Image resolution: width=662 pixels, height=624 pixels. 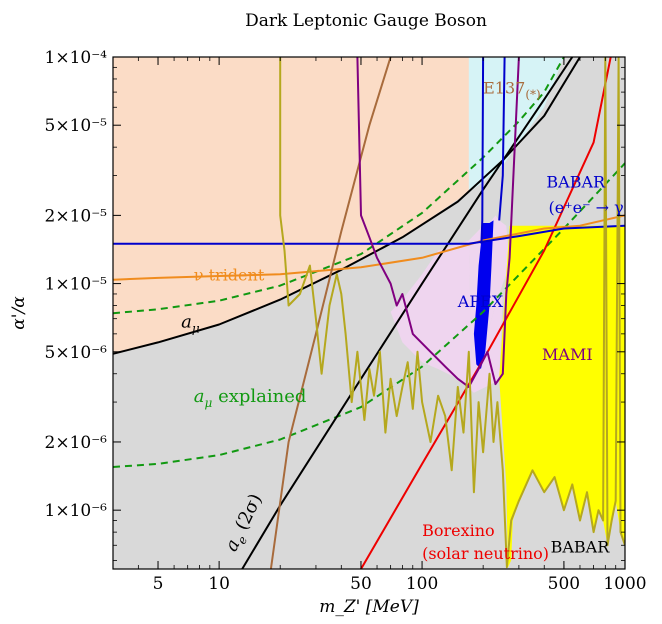 I want to click on line-trident, so click(x=369, y=247).